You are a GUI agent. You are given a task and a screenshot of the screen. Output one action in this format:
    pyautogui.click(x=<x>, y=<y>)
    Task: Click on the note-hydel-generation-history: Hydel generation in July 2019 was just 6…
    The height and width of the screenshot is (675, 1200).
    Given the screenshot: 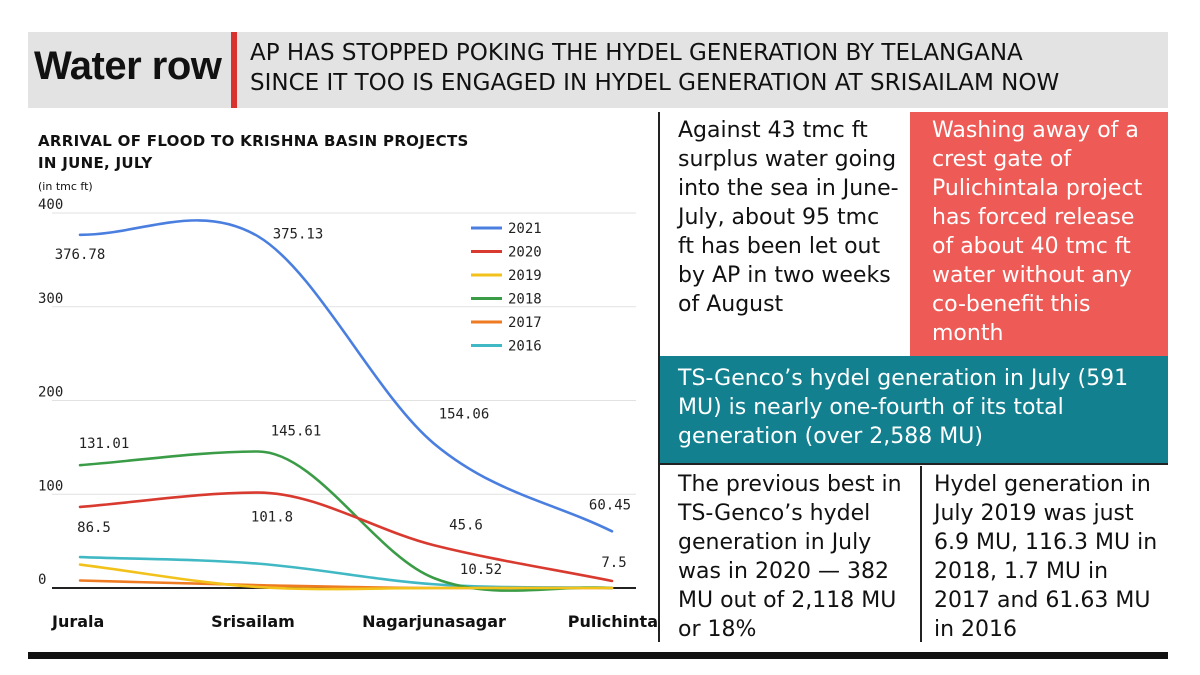 What is the action you would take?
    pyautogui.click(x=1046, y=557)
    